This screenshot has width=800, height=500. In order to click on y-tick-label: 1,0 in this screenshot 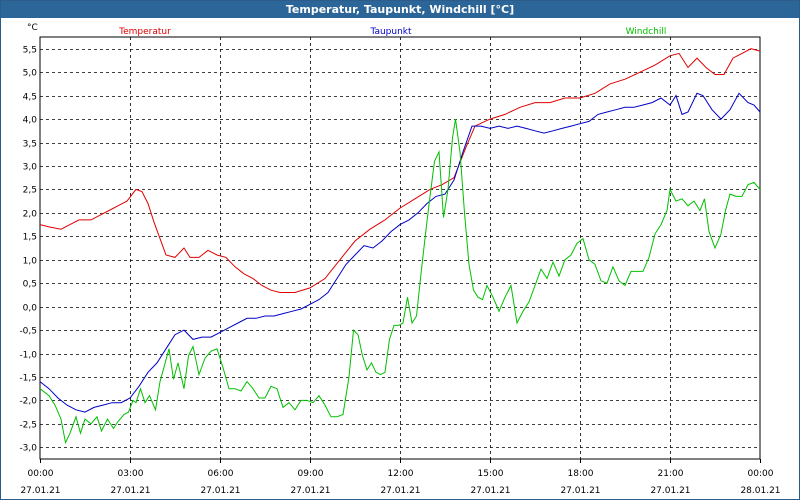, I will do `click(30, 262)`.